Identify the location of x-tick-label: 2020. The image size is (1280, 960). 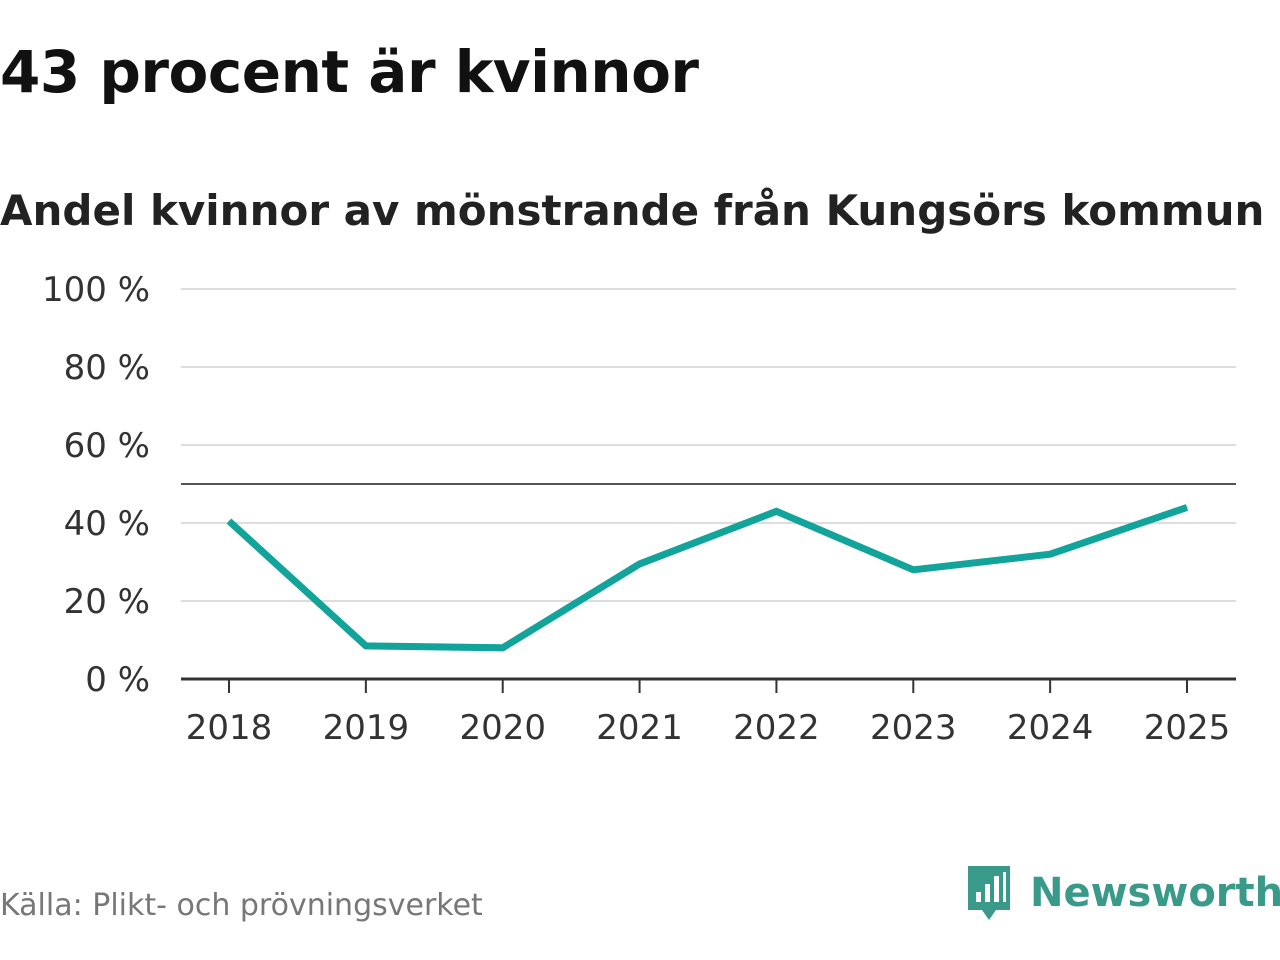
(502, 728).